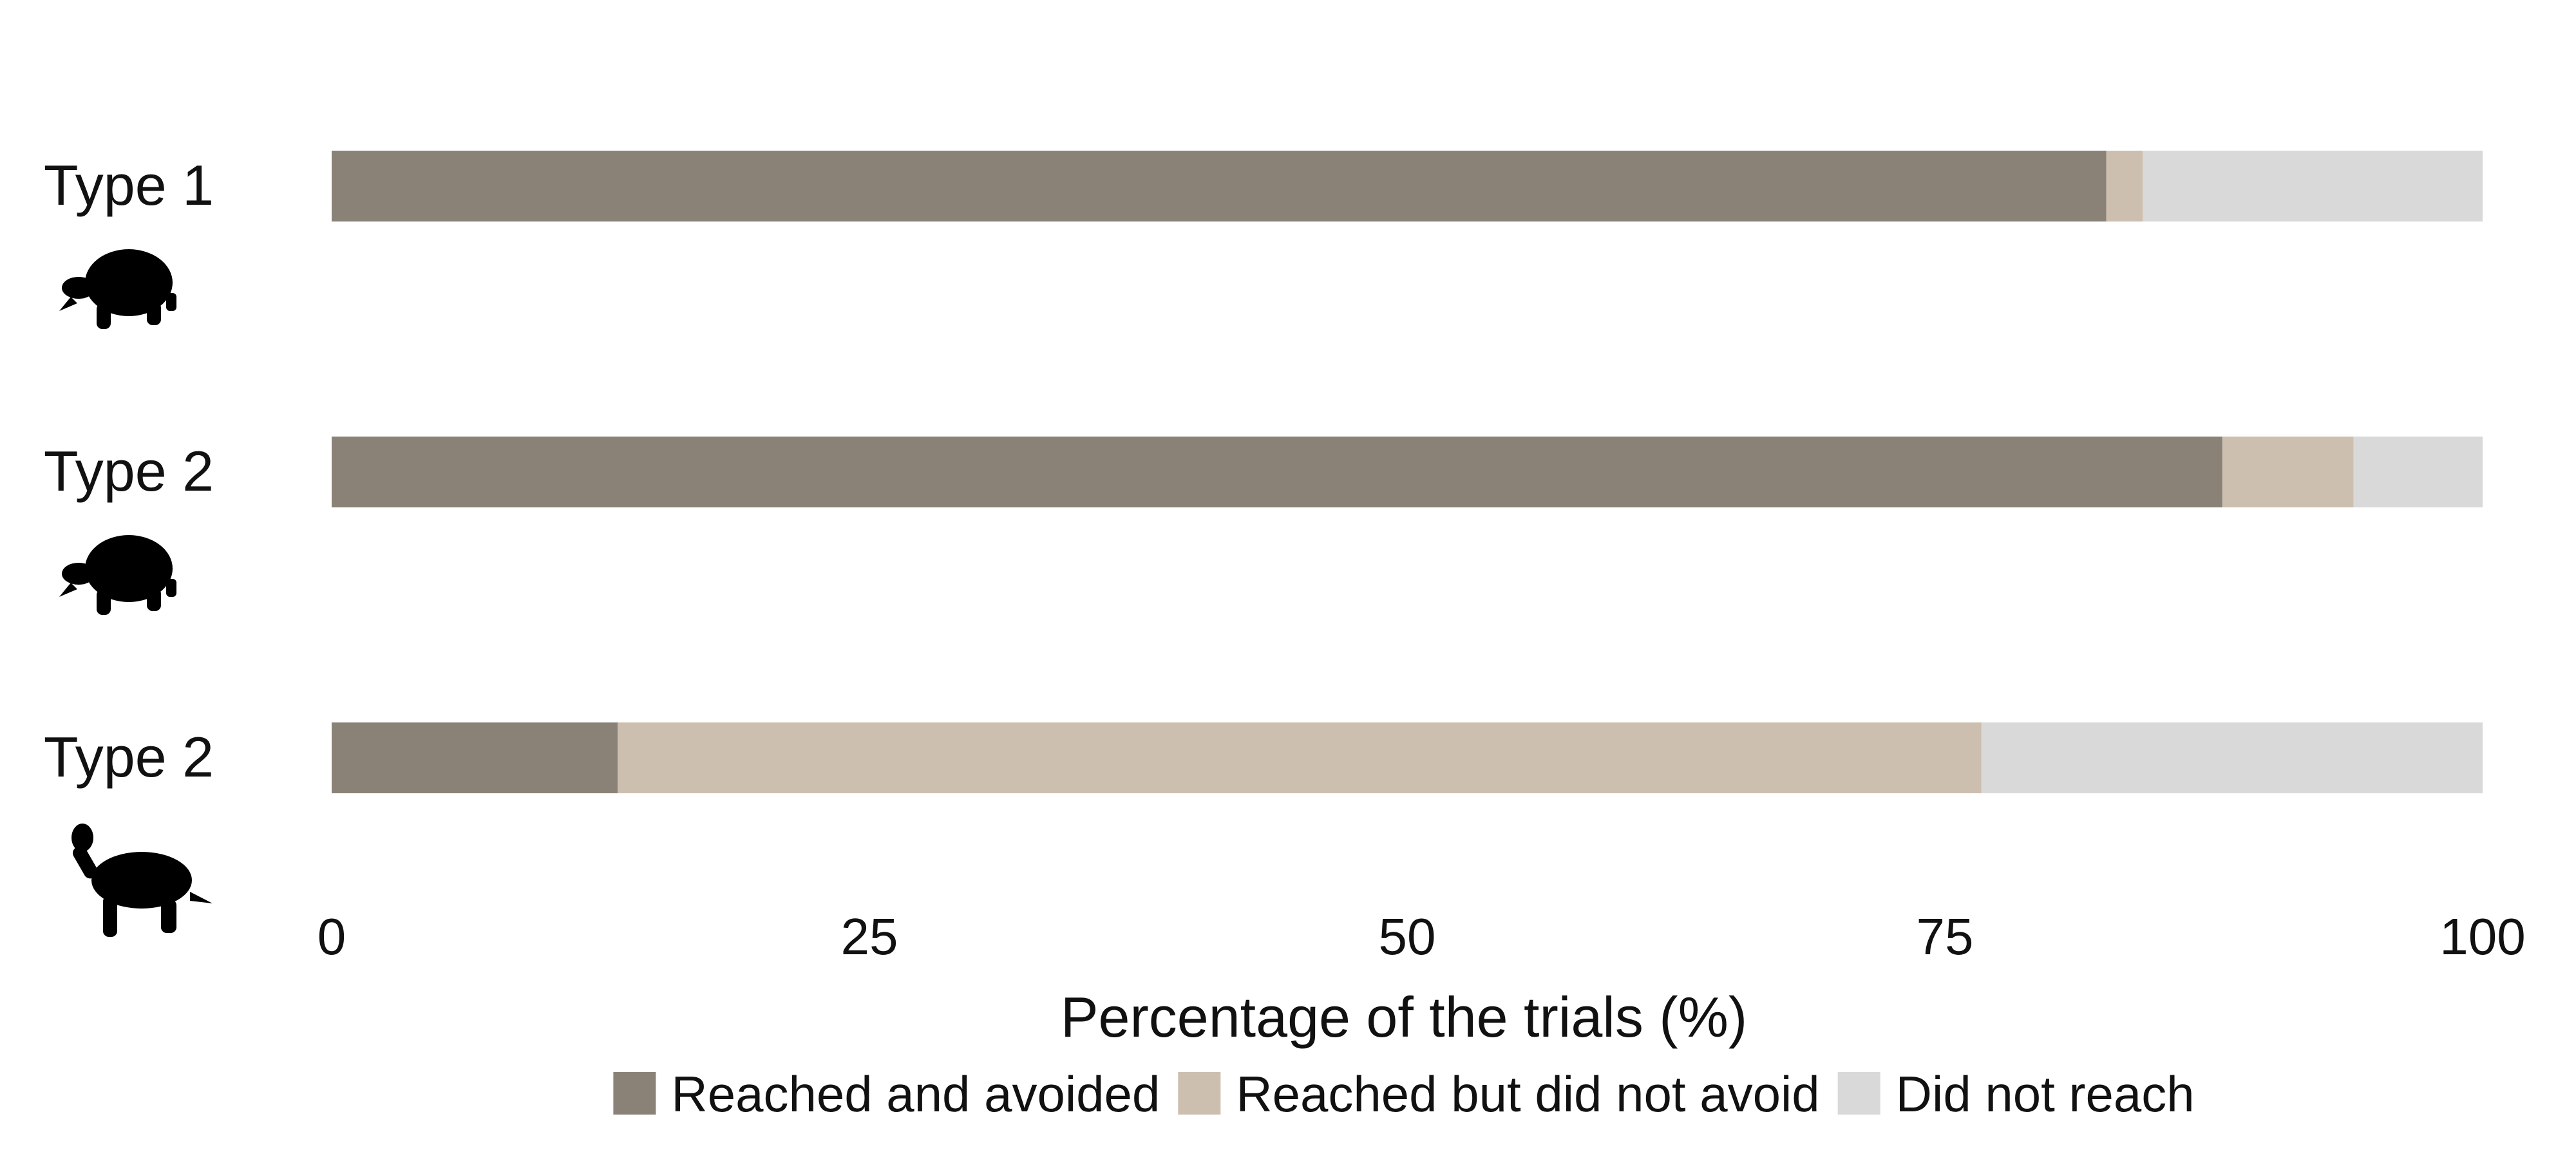 The height and width of the screenshot is (1159, 2576). Describe the element at coordinates (332, 936) in the screenshot. I see `x-tick-label: 0` at that location.